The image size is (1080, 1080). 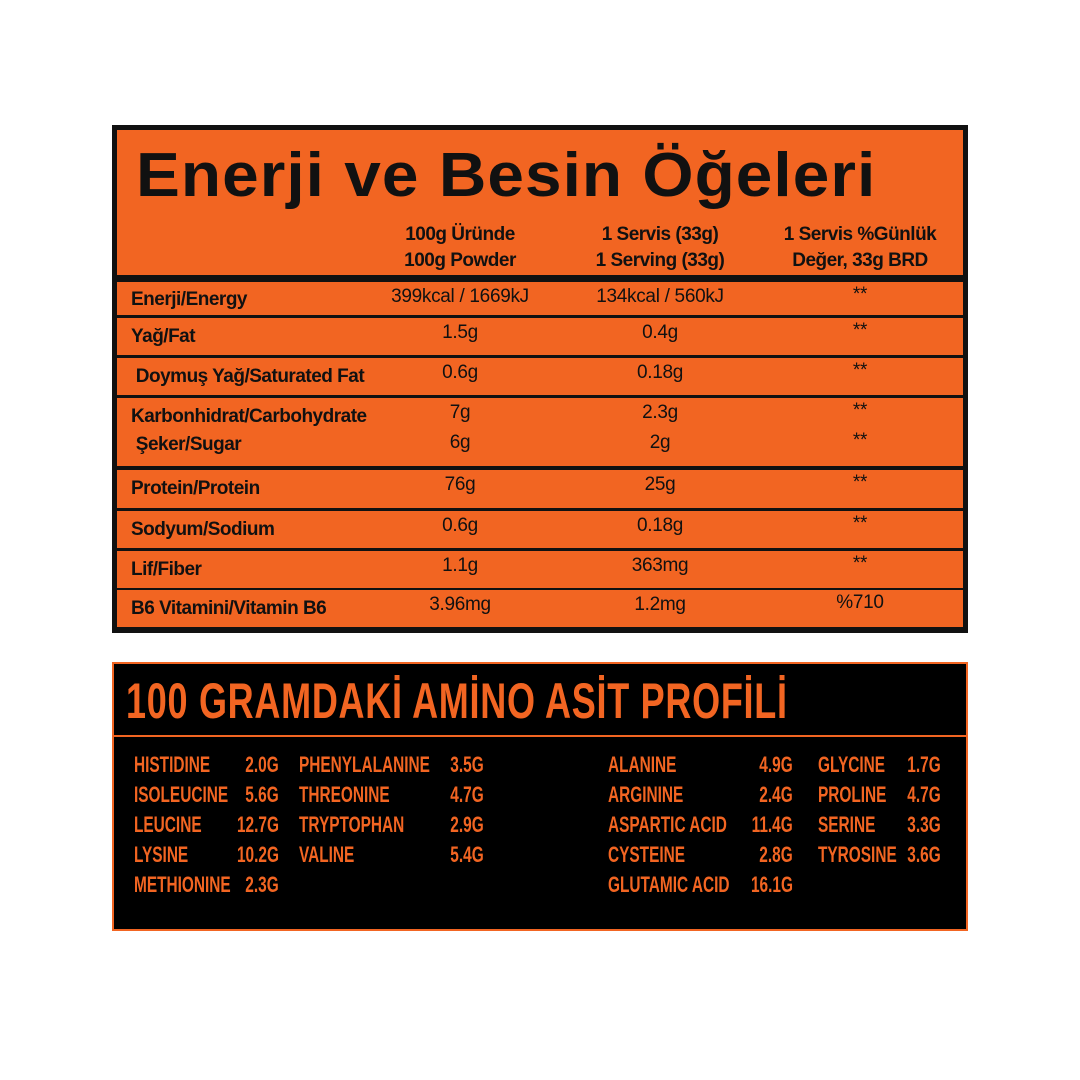 What do you see at coordinates (924, 764) in the screenshot?
I see `amino-value: 1.7G` at bounding box center [924, 764].